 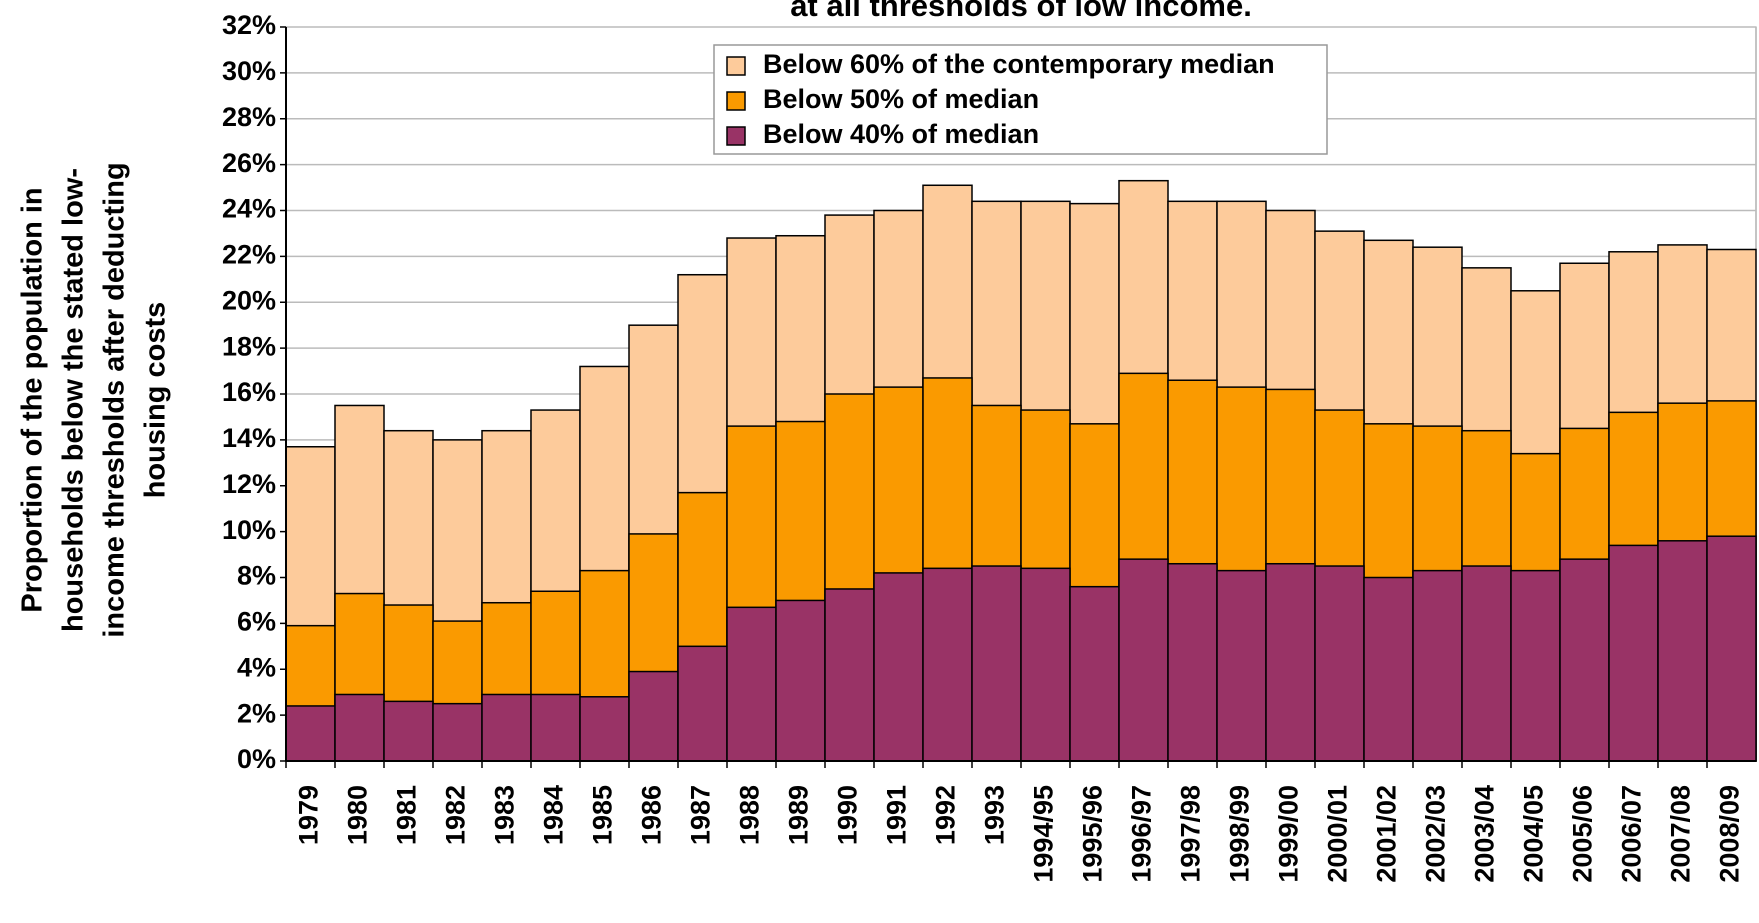 I want to click on x-tick-label: 1987, so click(x=701, y=815).